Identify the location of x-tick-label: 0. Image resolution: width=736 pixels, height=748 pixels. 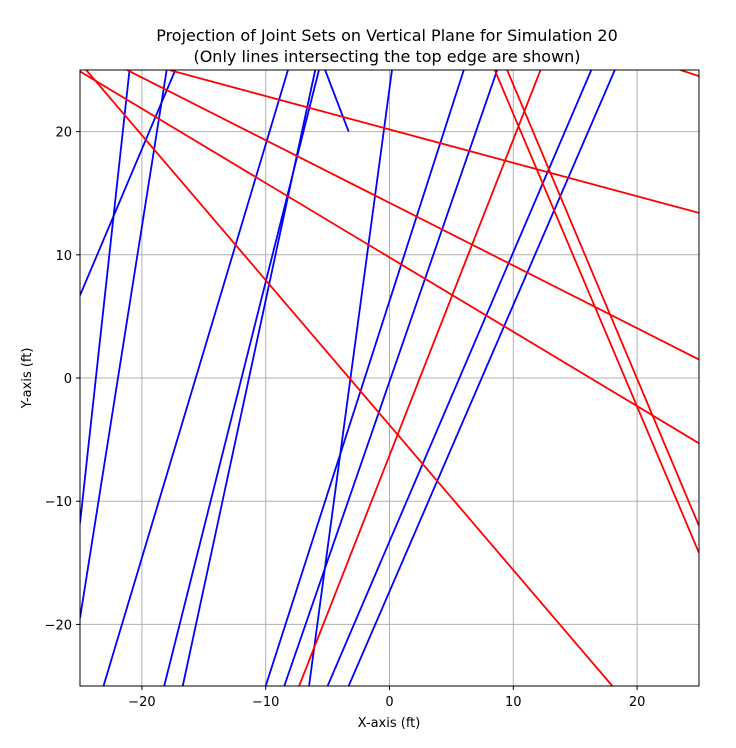
(389, 702).